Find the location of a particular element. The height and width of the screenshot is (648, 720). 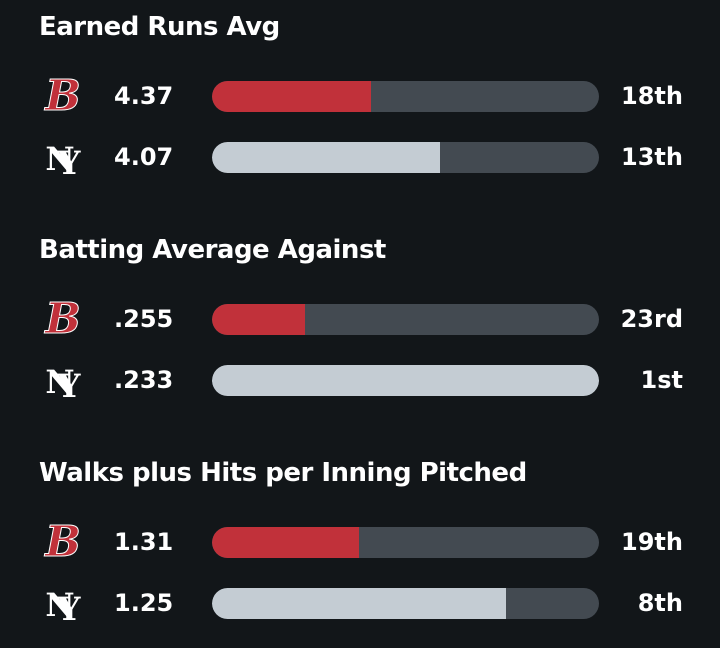

section-title: Walks plus Hits per Inning Pitched is located at coordinates (283, 473).